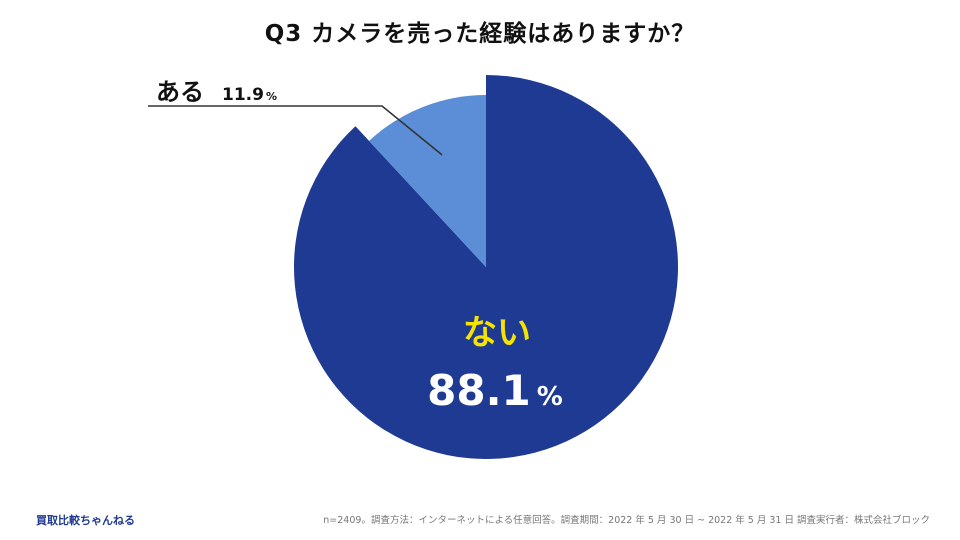  I want to click on chart-title: Q3 カメラを売った経験はありますか？, so click(480, 34).